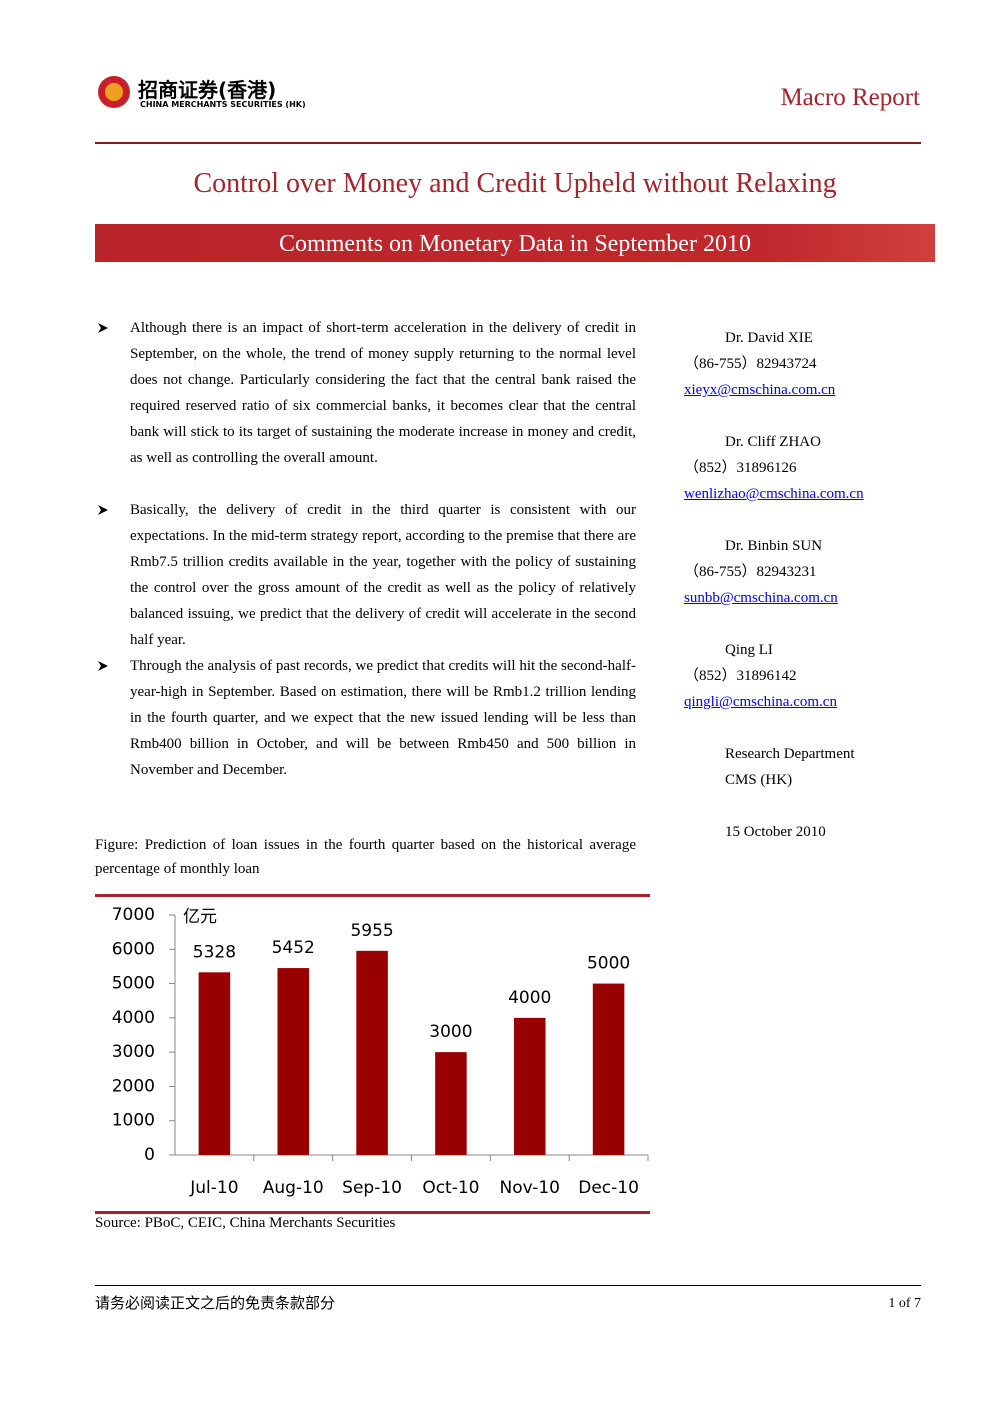 The image size is (992, 1403). What do you see at coordinates (133, 915) in the screenshot?
I see `y-tick-label: 7000` at bounding box center [133, 915].